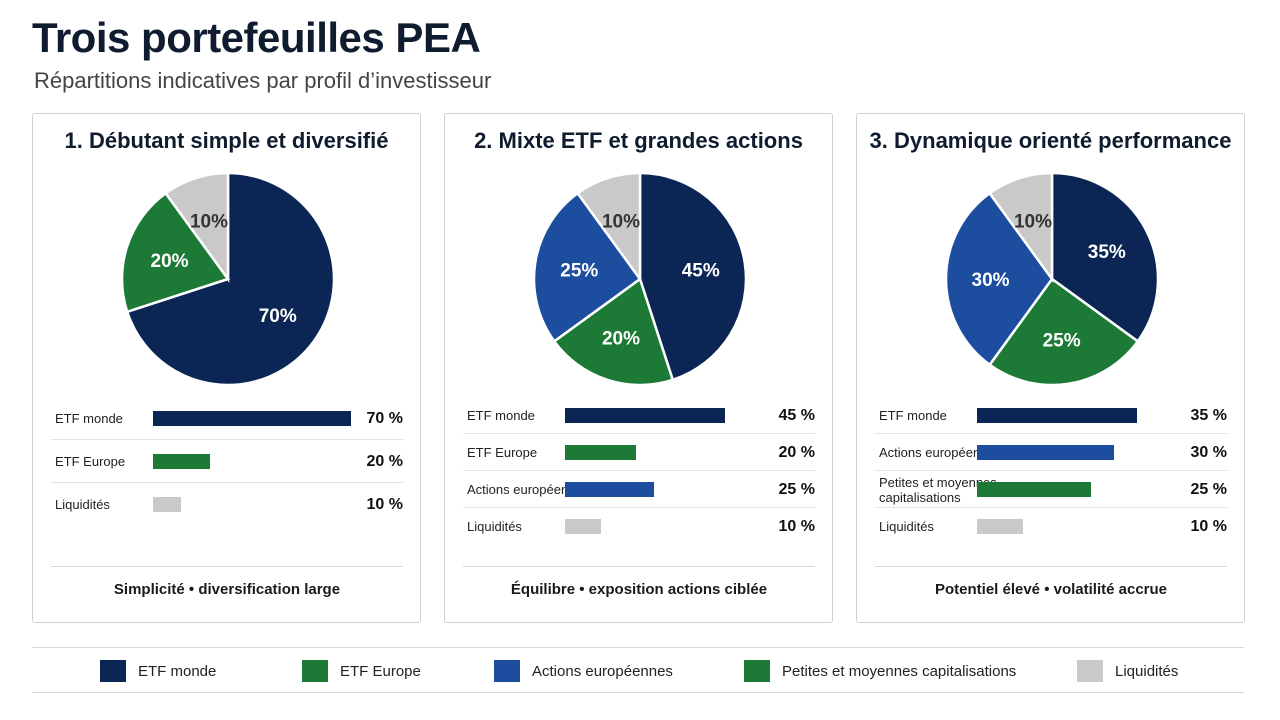 This screenshot has width=1280, height=720. What do you see at coordinates (899, 671) in the screenshot?
I see `legend-label: Petites et moyennes capitalisations` at bounding box center [899, 671].